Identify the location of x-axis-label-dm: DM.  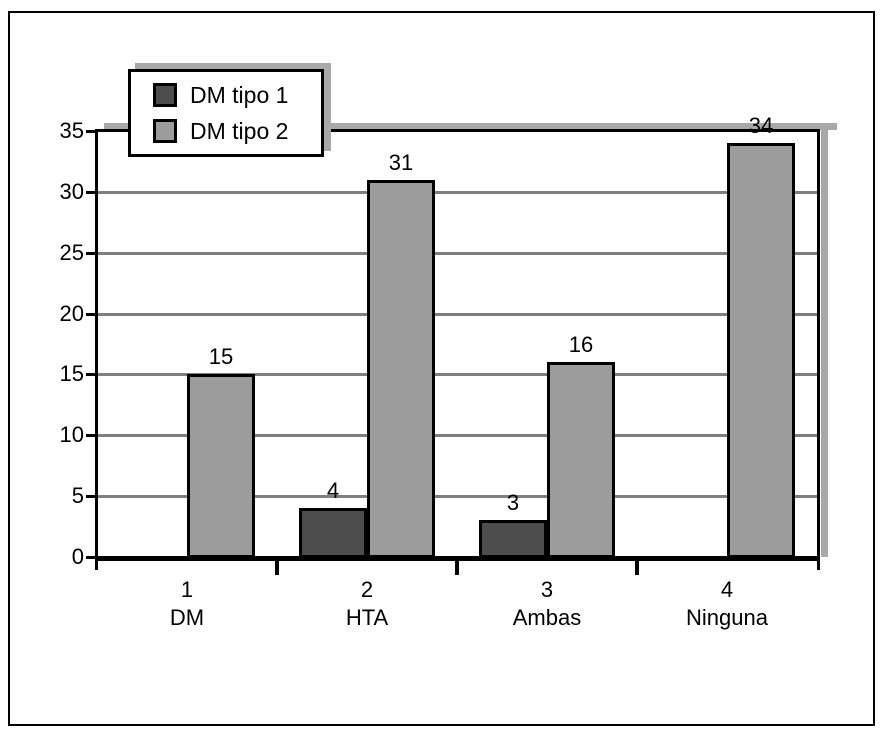
(187, 617).